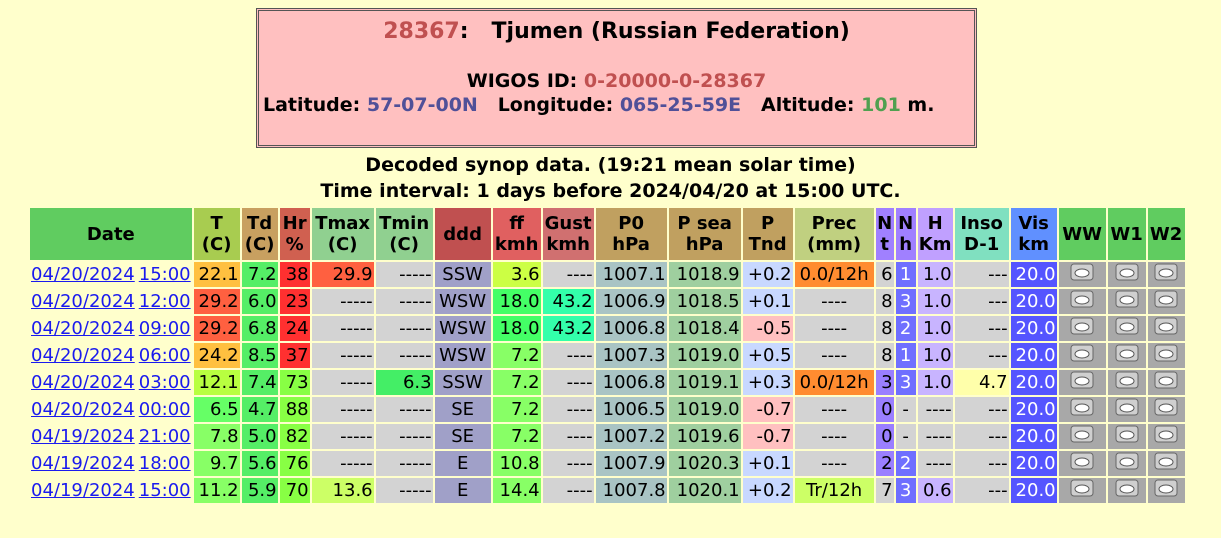 The image size is (1221, 538). I want to click on unit: m., so click(921, 105).